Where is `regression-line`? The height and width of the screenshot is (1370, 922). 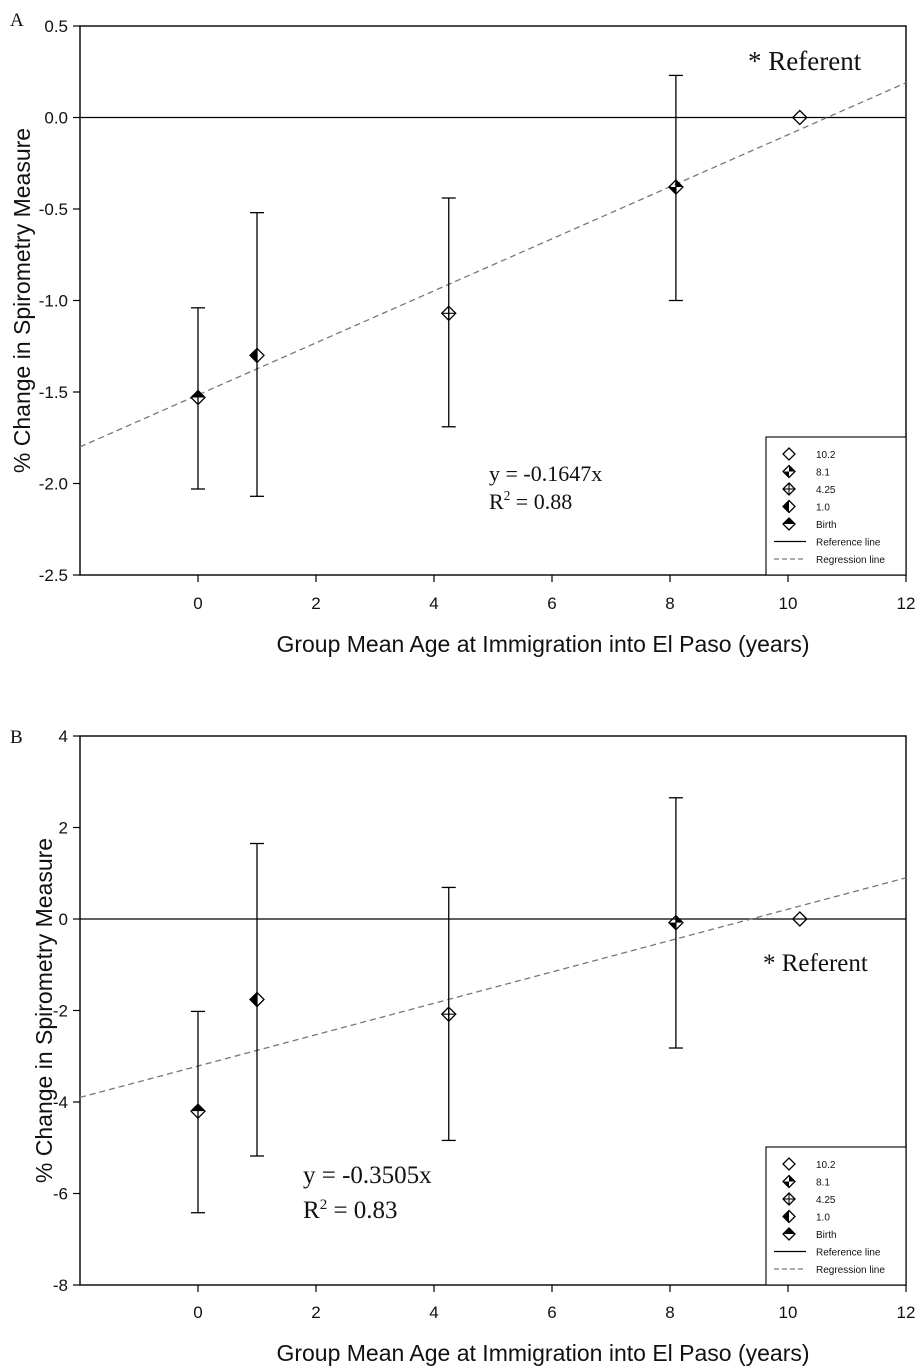
regression-line is located at coordinates (493, 988).